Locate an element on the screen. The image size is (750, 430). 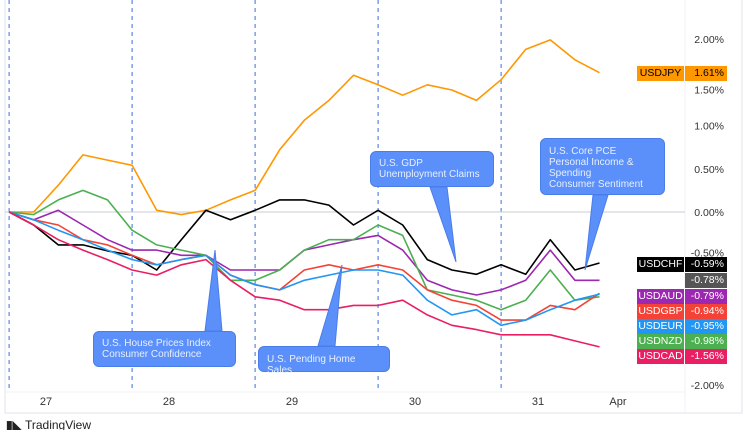
label-value: -0.98% is located at coordinates (706, 341).